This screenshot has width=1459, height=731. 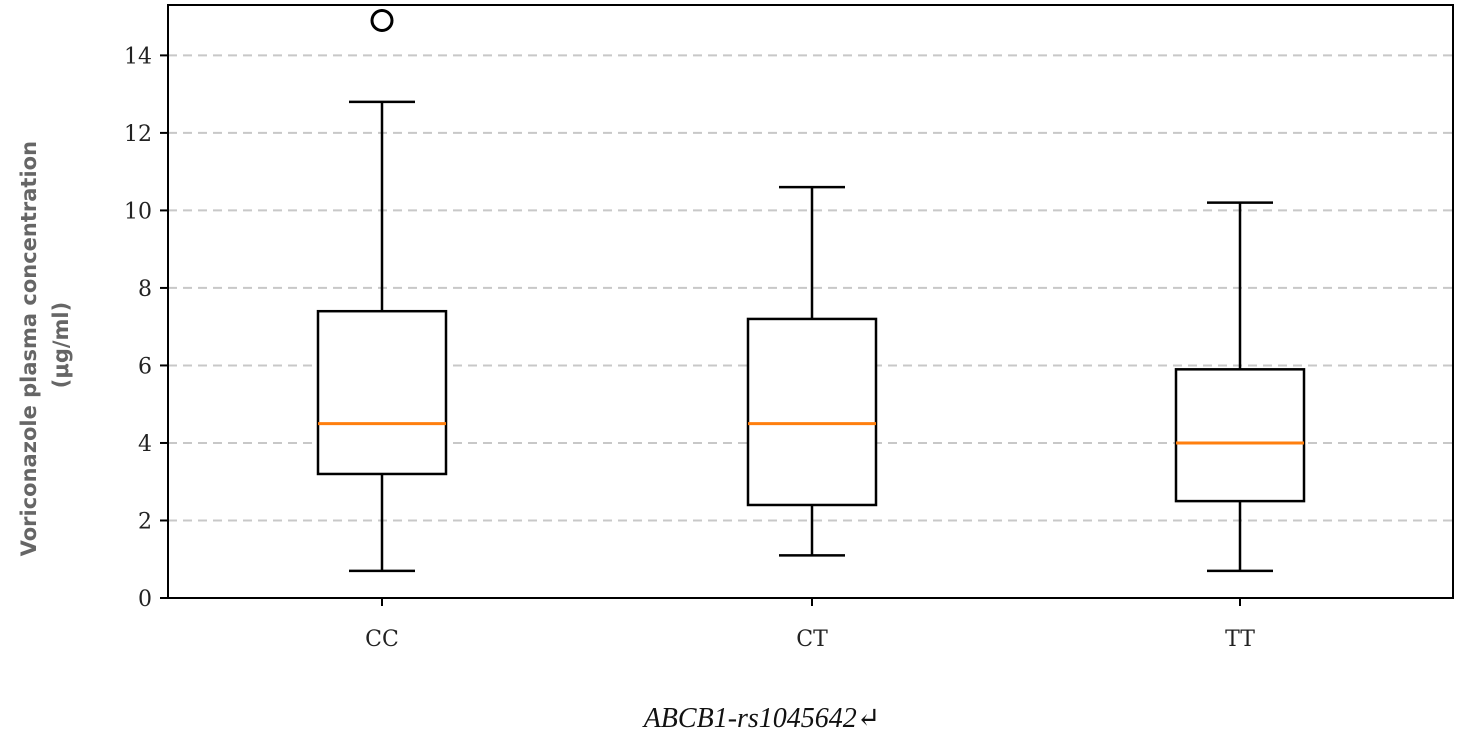 What do you see at coordinates (145, 444) in the screenshot?
I see `y-tick-label: 4` at bounding box center [145, 444].